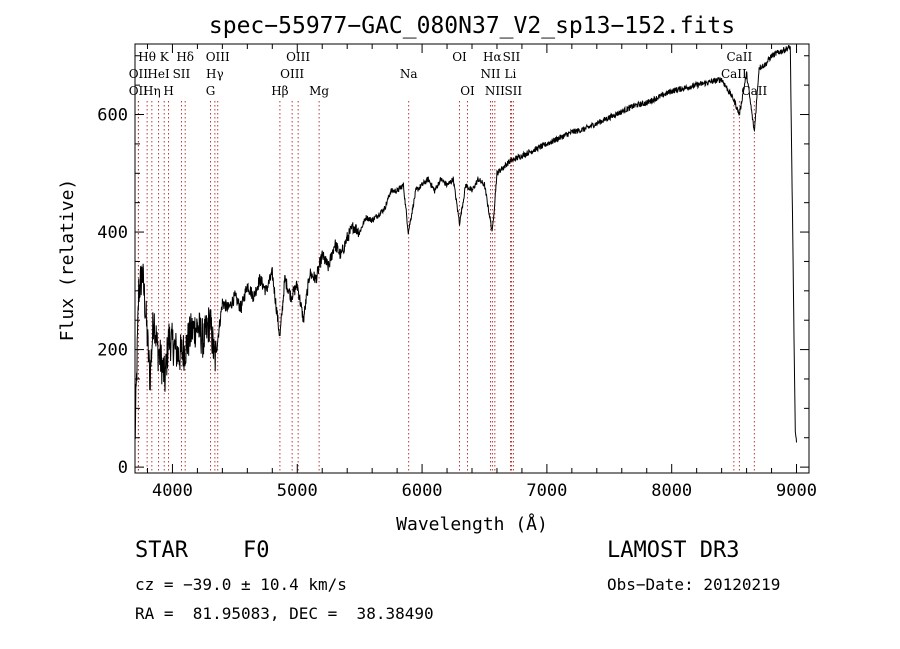 Image resolution: width=900 pixels, height=649 pixels. I want to click on line-marker-label: Li, so click(511, 74).